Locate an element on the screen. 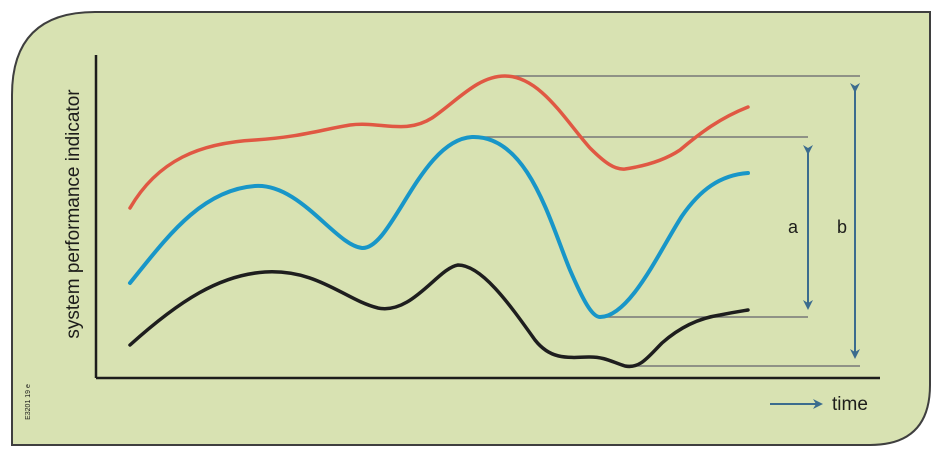 This screenshot has width=937, height=457. x-axis-label: time is located at coordinates (850, 404).